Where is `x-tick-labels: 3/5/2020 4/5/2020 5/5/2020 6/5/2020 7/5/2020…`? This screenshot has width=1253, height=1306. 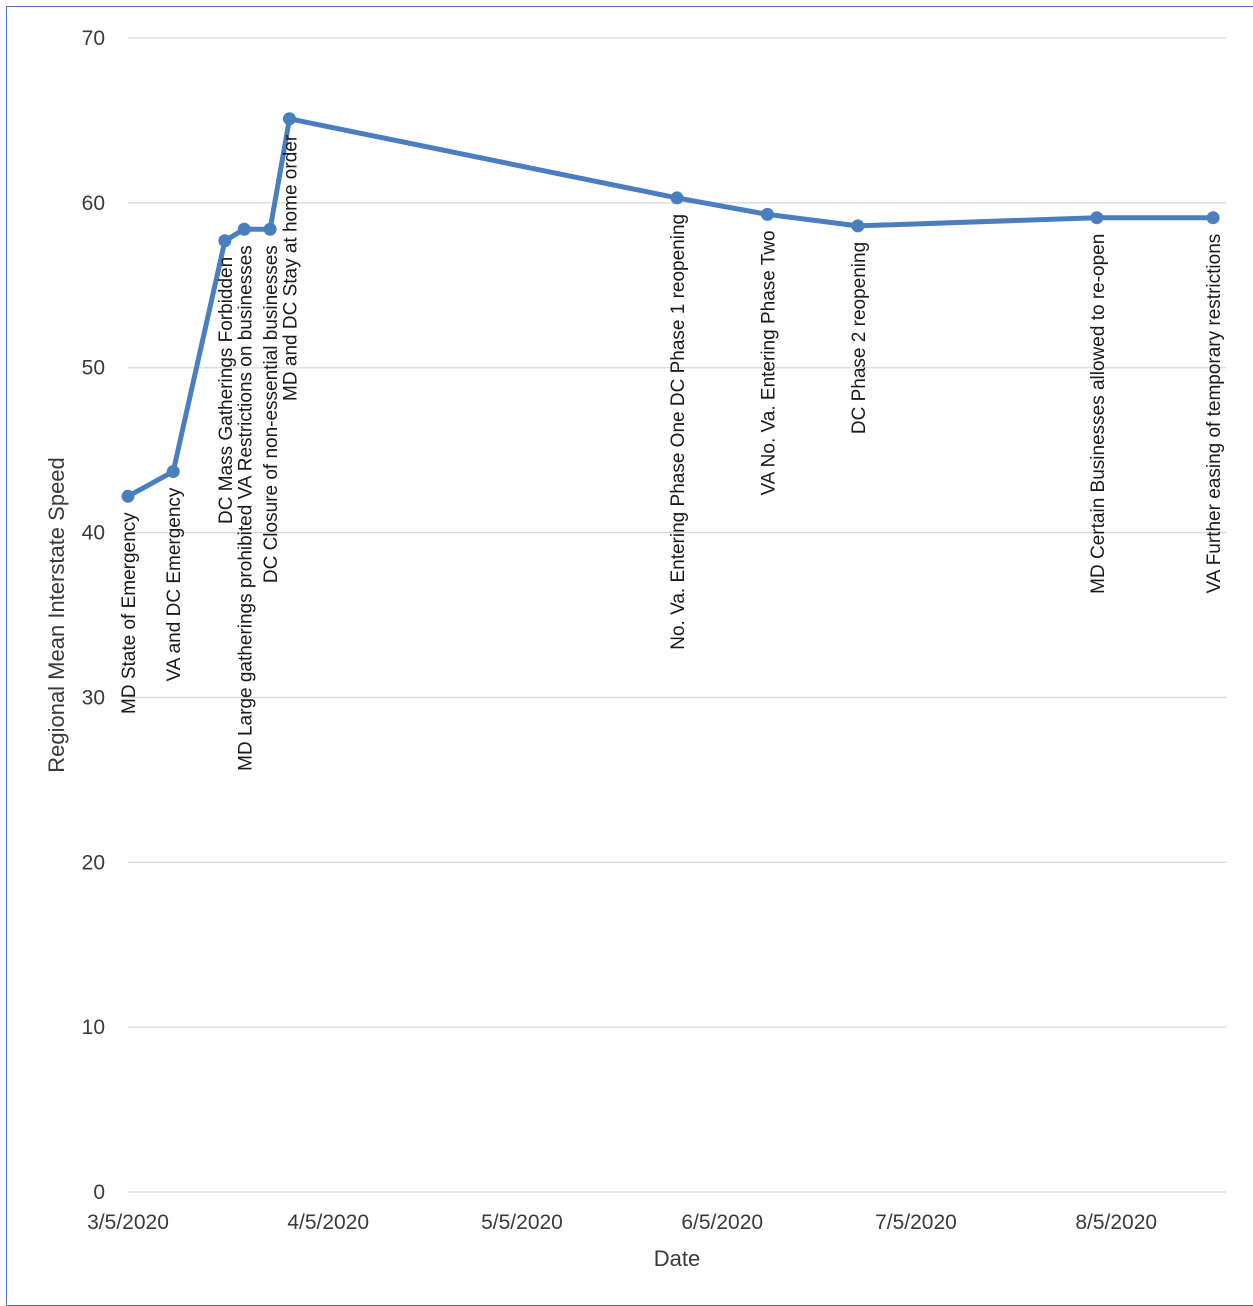 x-tick-labels: 3/5/2020 4/5/2020 5/5/2020 6/5/2020 7/5/2020… is located at coordinates (622, 1222).